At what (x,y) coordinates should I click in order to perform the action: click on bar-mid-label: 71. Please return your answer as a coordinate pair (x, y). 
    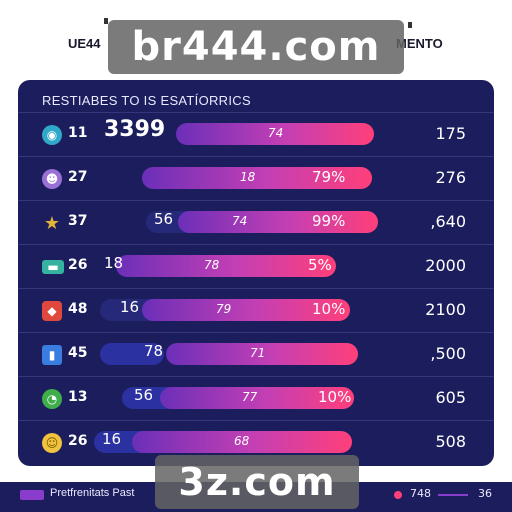
    Looking at the image, I should click on (258, 353).